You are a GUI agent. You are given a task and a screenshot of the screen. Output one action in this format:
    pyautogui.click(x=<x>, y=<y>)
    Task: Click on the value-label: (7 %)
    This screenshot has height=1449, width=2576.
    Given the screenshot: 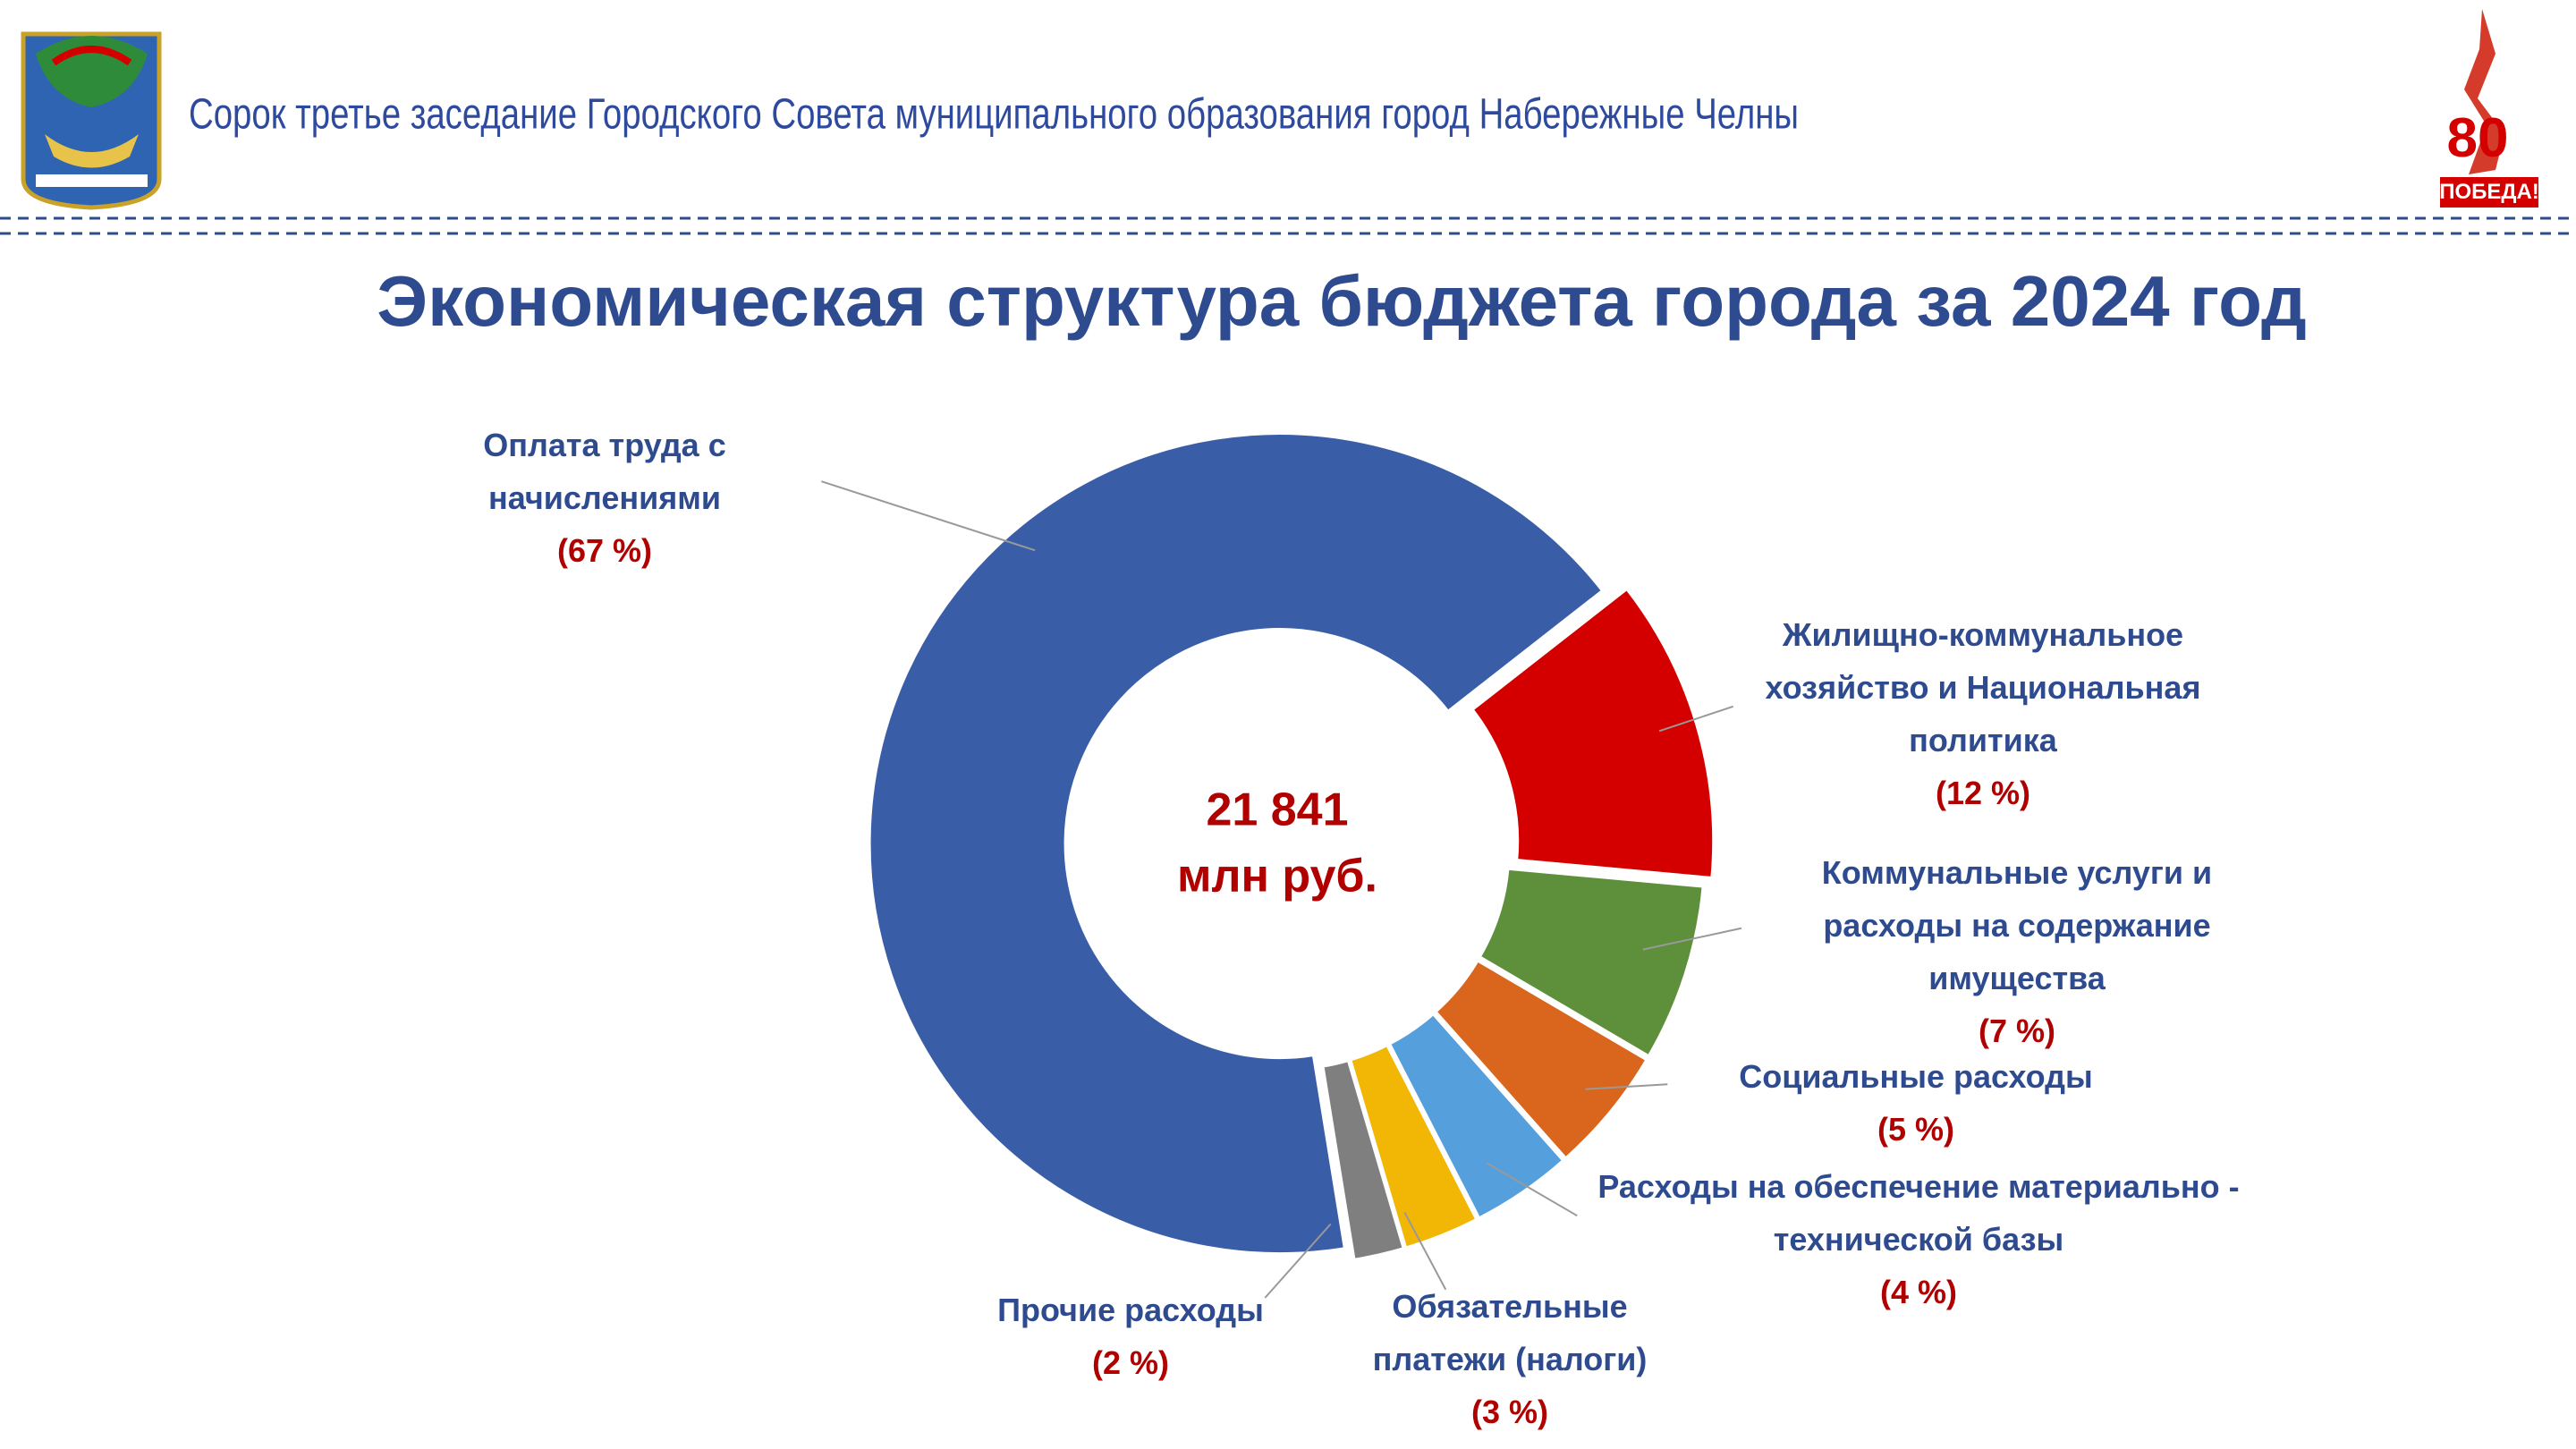 What is the action you would take?
    pyautogui.click(x=2016, y=1031)
    